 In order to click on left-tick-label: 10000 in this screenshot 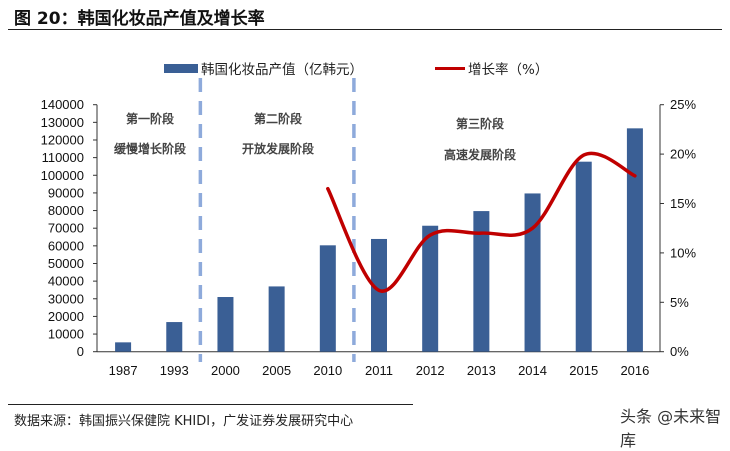, I will do `click(66, 334)`.